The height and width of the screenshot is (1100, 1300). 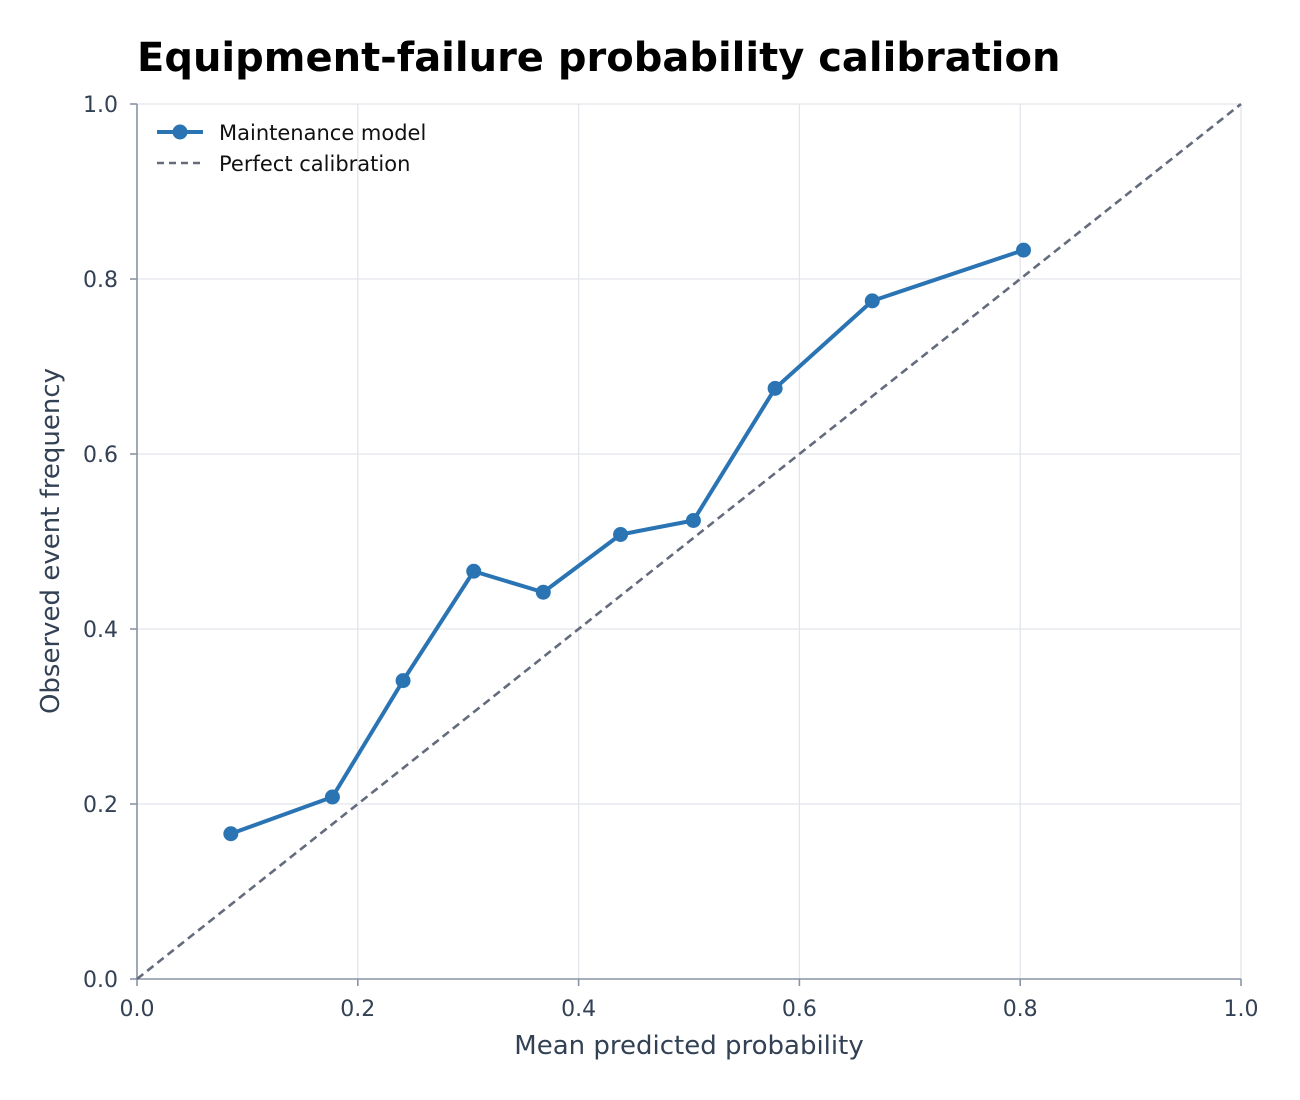 What do you see at coordinates (291, 148) in the screenshot?
I see `legend: Maintenance model Perfect calibration` at bounding box center [291, 148].